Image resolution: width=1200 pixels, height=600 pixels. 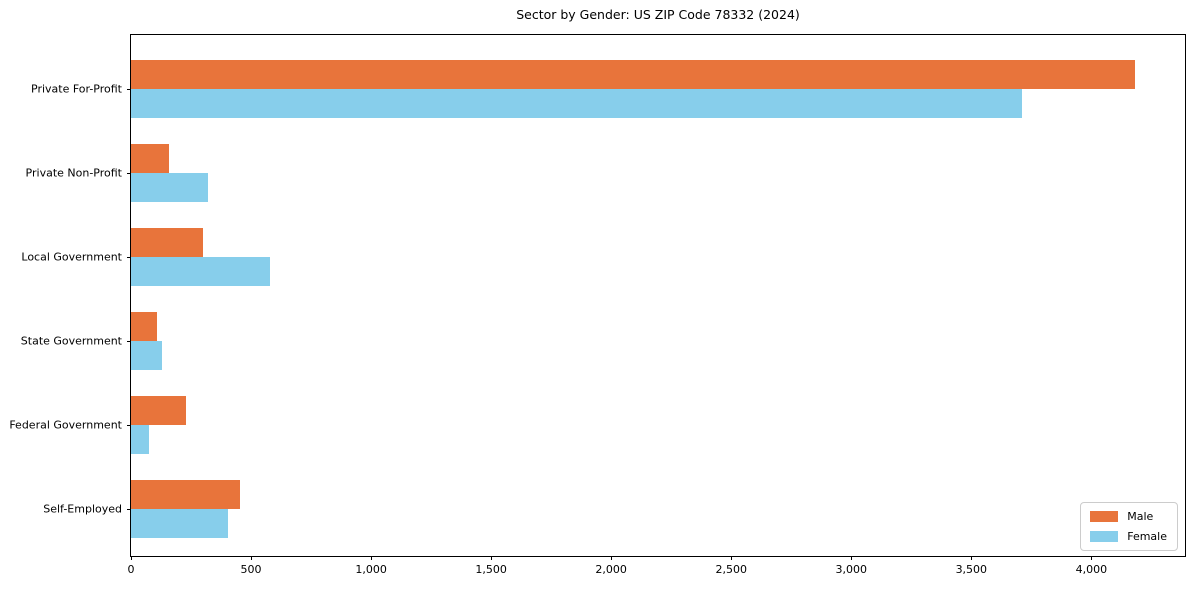 What do you see at coordinates (251, 569) in the screenshot?
I see `x-tick-label: 500` at bounding box center [251, 569].